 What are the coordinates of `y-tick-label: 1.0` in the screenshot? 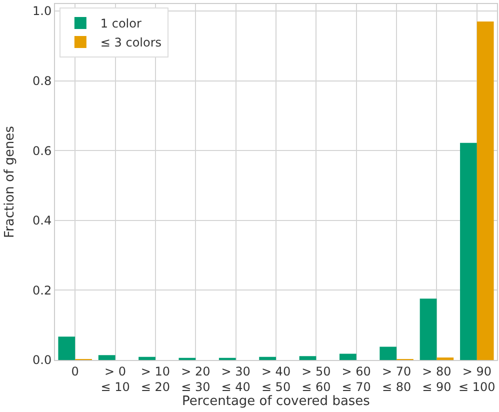 It's located at (42, 11).